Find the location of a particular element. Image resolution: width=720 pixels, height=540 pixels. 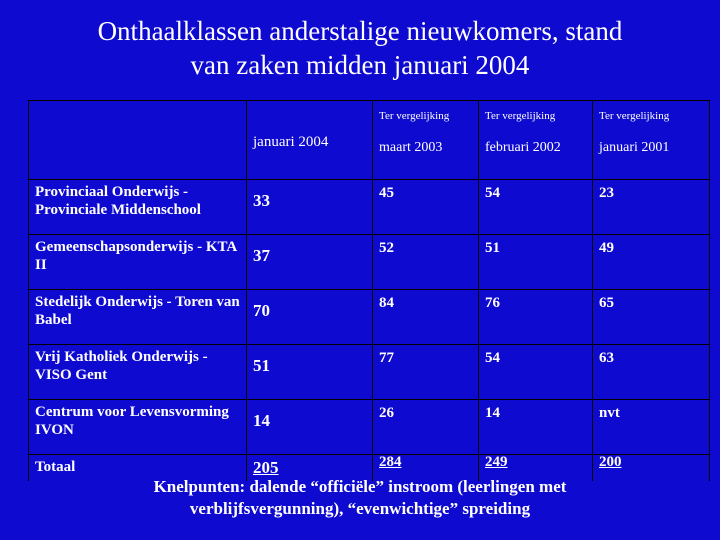

value-cell: 23 is located at coordinates (651, 207).